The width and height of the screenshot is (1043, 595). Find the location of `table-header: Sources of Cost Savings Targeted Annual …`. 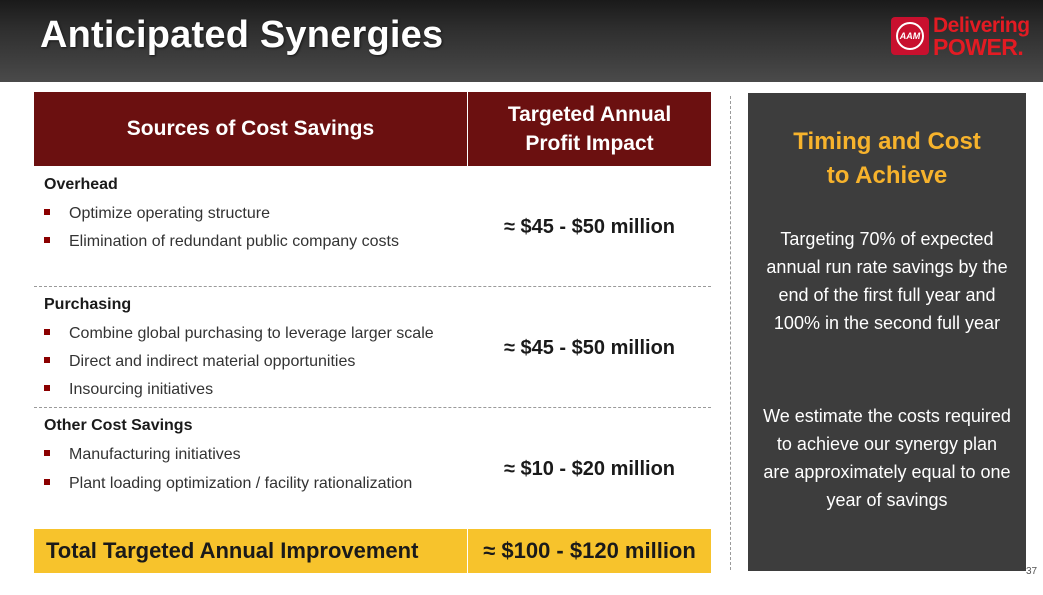

table-header: Sources of Cost Savings Targeted Annual … is located at coordinates (372, 129).